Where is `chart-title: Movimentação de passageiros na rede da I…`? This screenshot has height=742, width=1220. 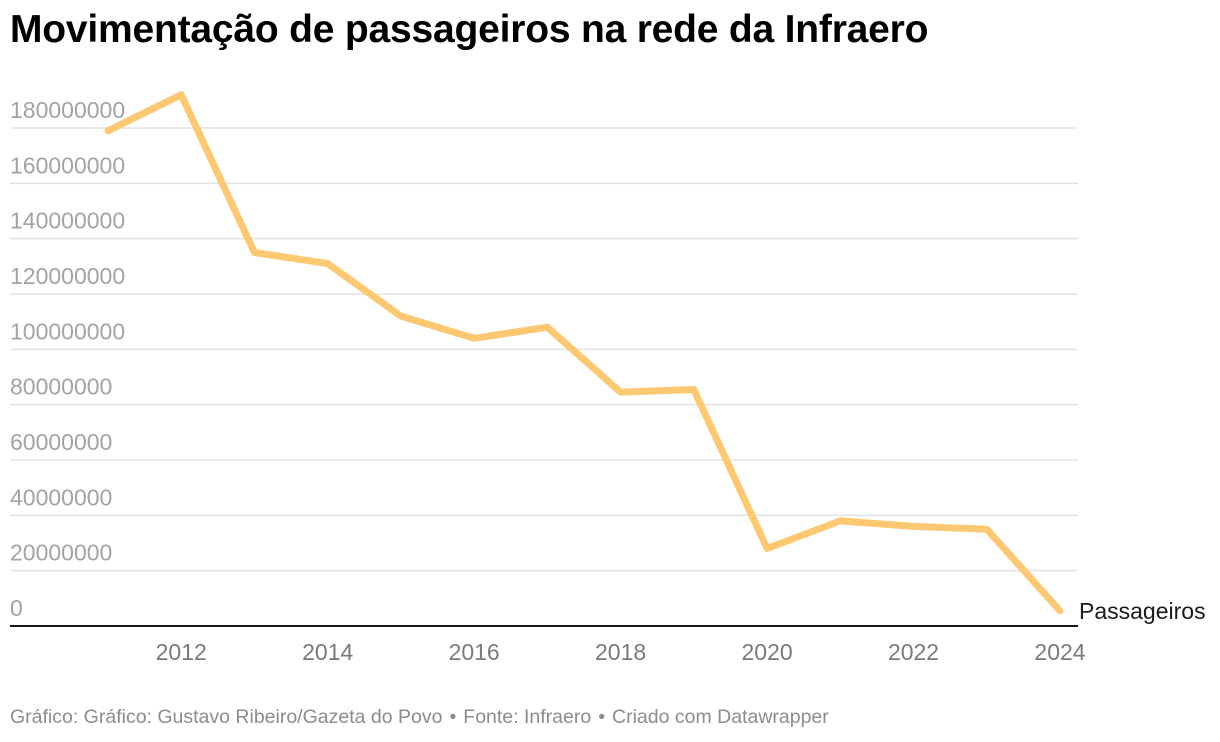
chart-title: Movimentação de passageiros na rede da I… is located at coordinates (469, 29).